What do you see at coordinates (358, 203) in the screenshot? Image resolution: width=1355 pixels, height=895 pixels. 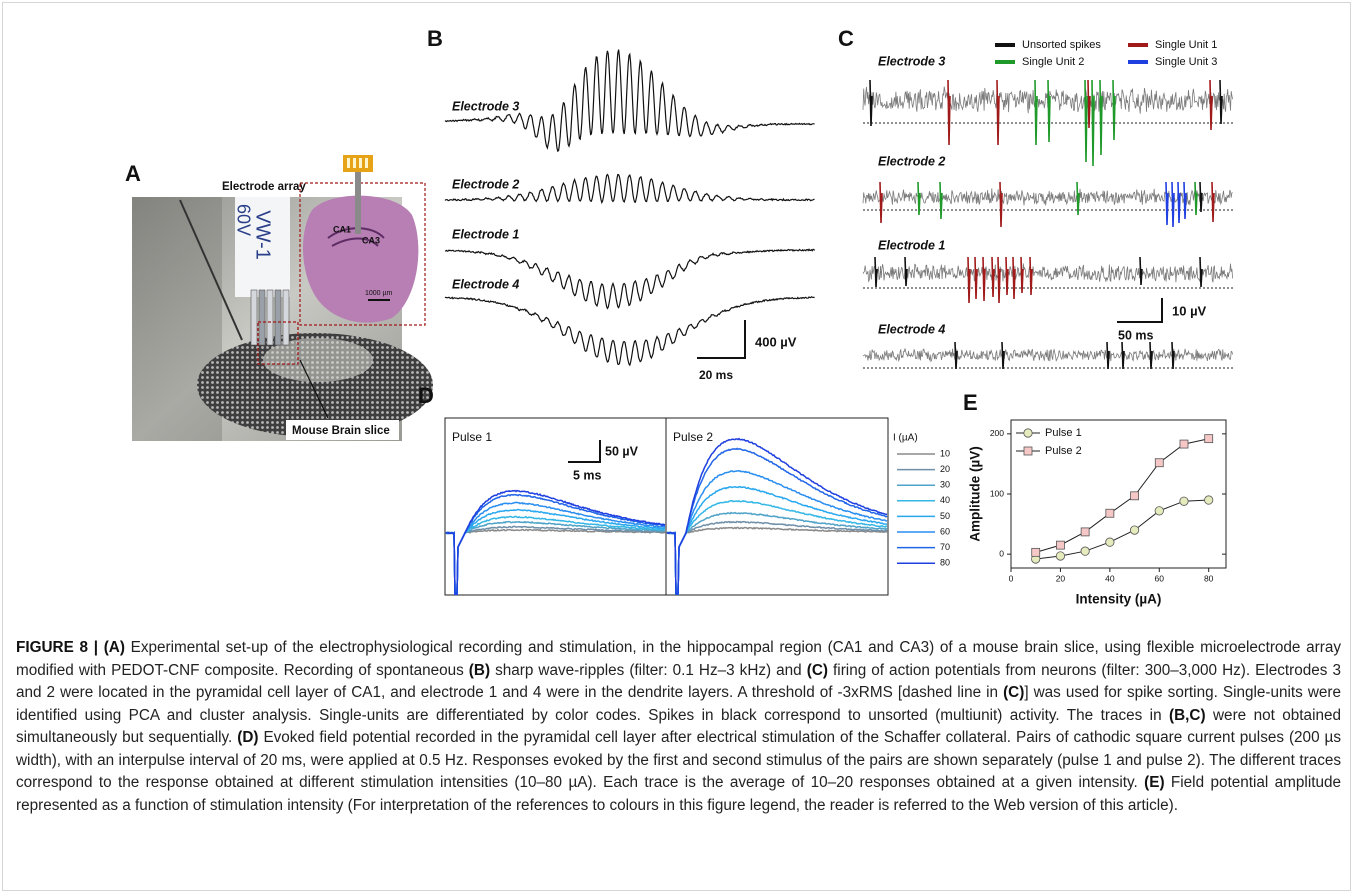 I see `probe-shank` at bounding box center [358, 203].